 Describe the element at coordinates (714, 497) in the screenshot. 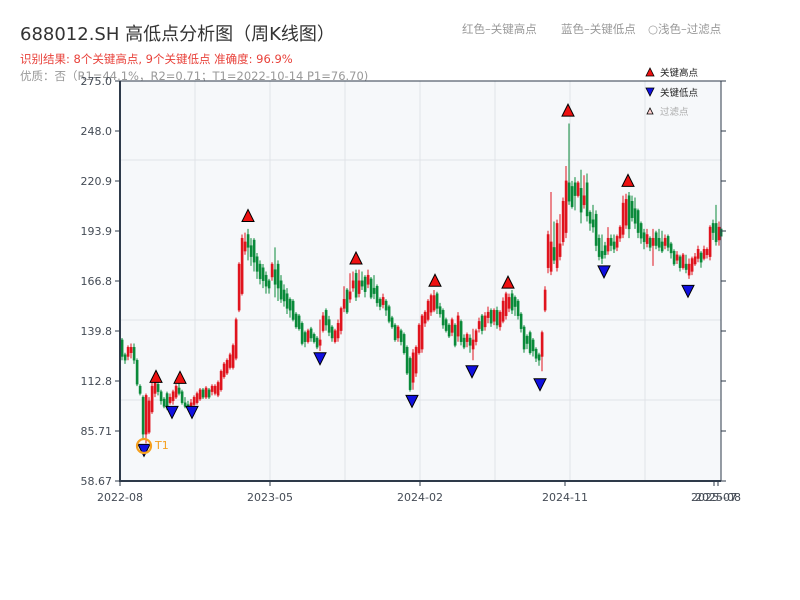

I see `x-tick-label: 2025-07` at that location.